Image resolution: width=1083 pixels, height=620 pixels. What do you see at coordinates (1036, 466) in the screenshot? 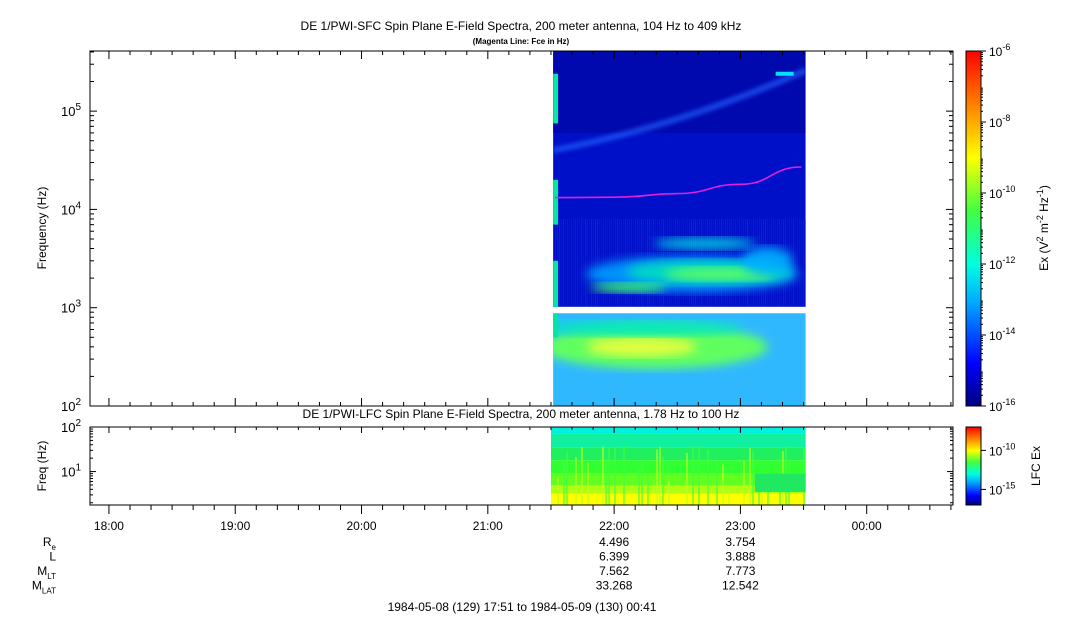
I see `lfc-colorbar-label: LFC Ex` at bounding box center [1036, 466].